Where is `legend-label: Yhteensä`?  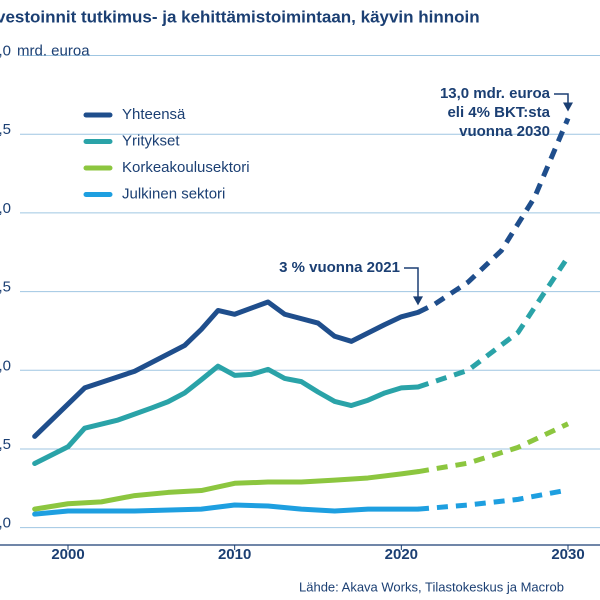 legend-label: Yhteensä is located at coordinates (154, 114).